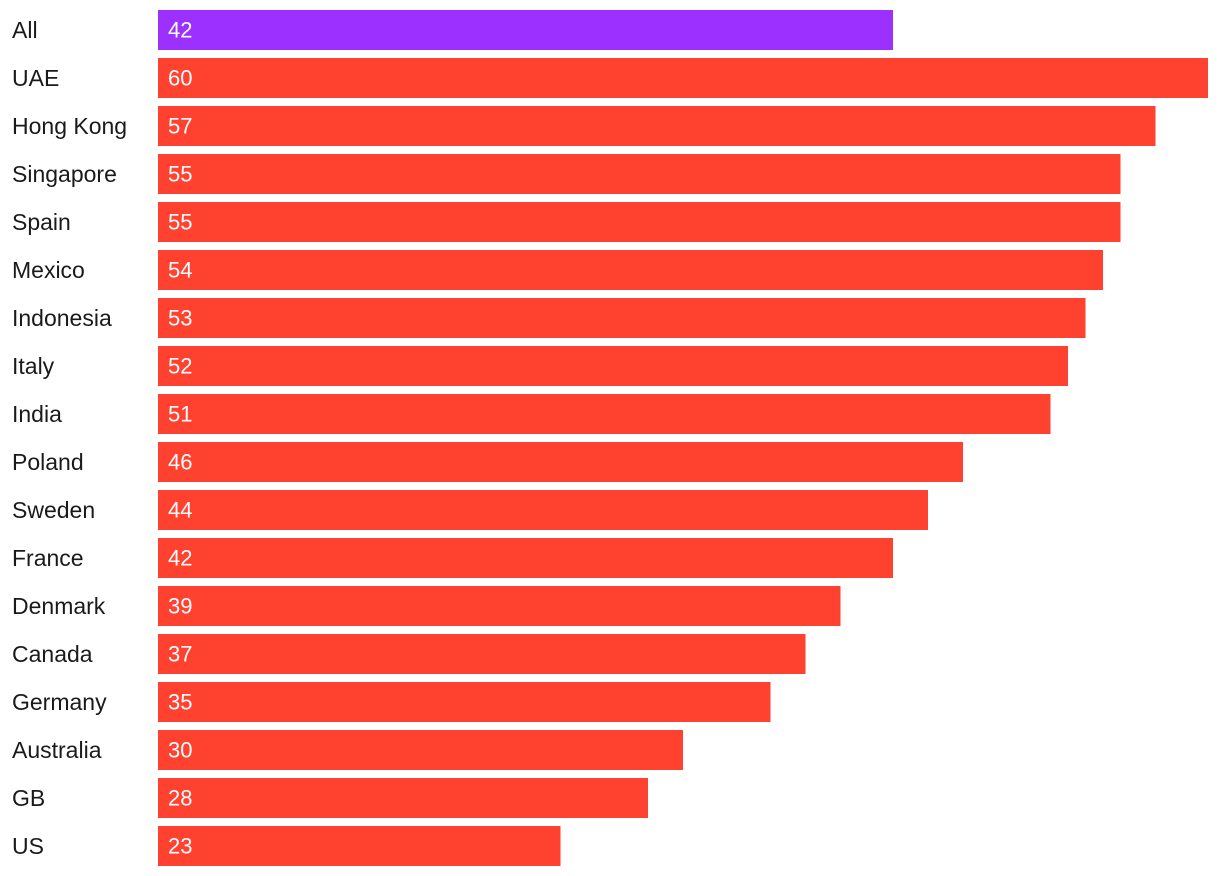 The height and width of the screenshot is (876, 1220). I want to click on category-label-mexico: Mexico, so click(48, 270).